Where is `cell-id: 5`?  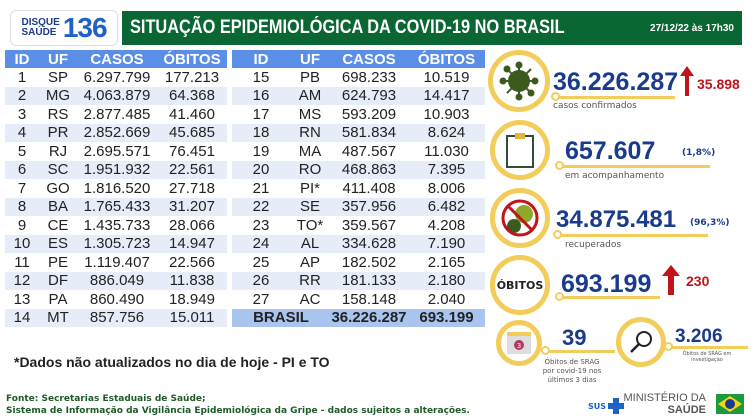
cell-id: 5 is located at coordinates (22, 151).